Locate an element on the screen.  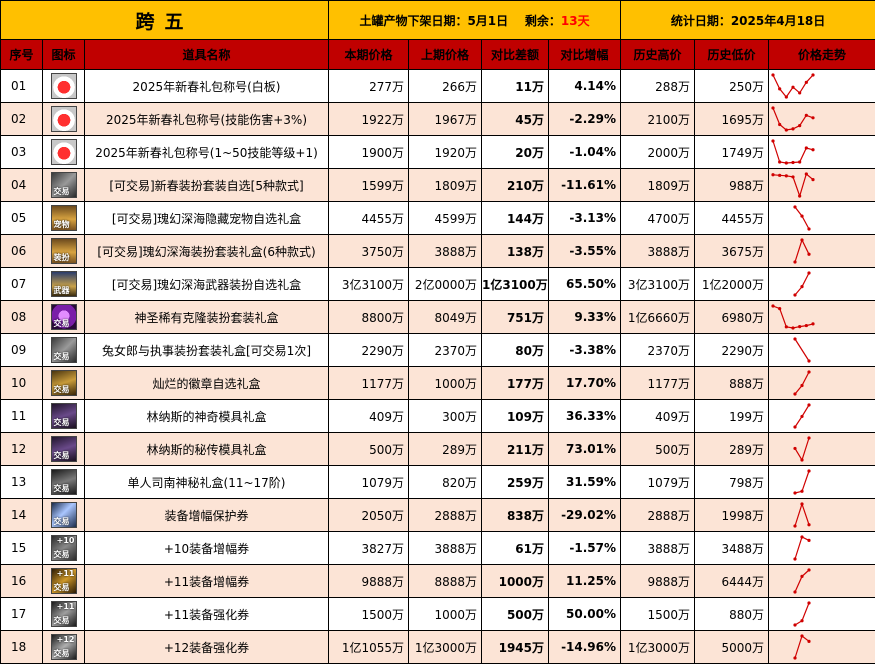
price-change-pct: 65.50% is located at coordinates (584, 284).